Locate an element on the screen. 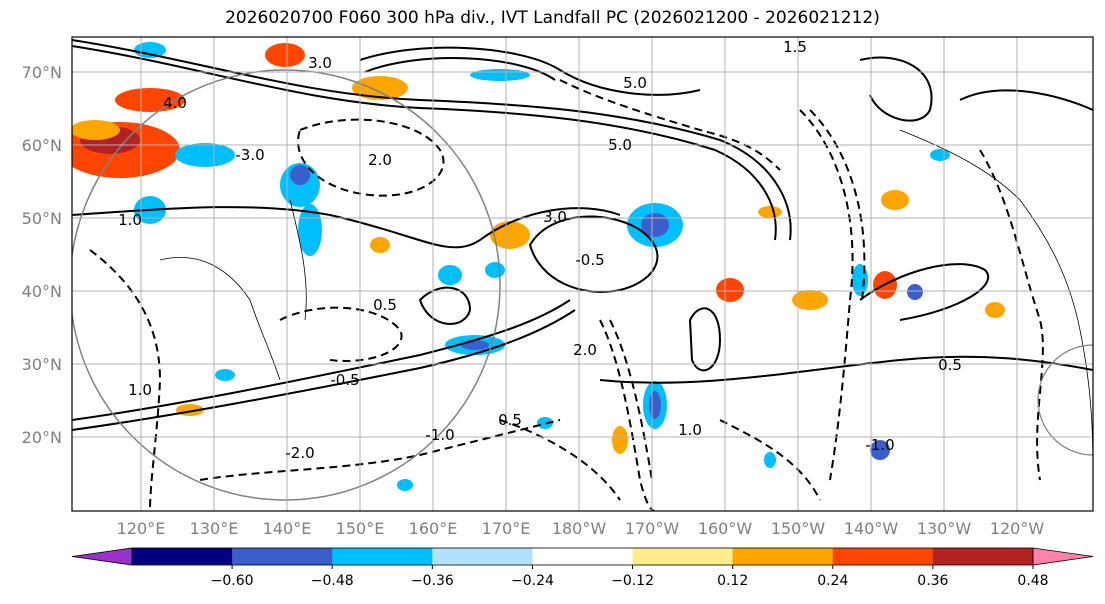 The height and width of the screenshot is (604, 1105). colorbar-tick-label: 0.24 is located at coordinates (832, 581).